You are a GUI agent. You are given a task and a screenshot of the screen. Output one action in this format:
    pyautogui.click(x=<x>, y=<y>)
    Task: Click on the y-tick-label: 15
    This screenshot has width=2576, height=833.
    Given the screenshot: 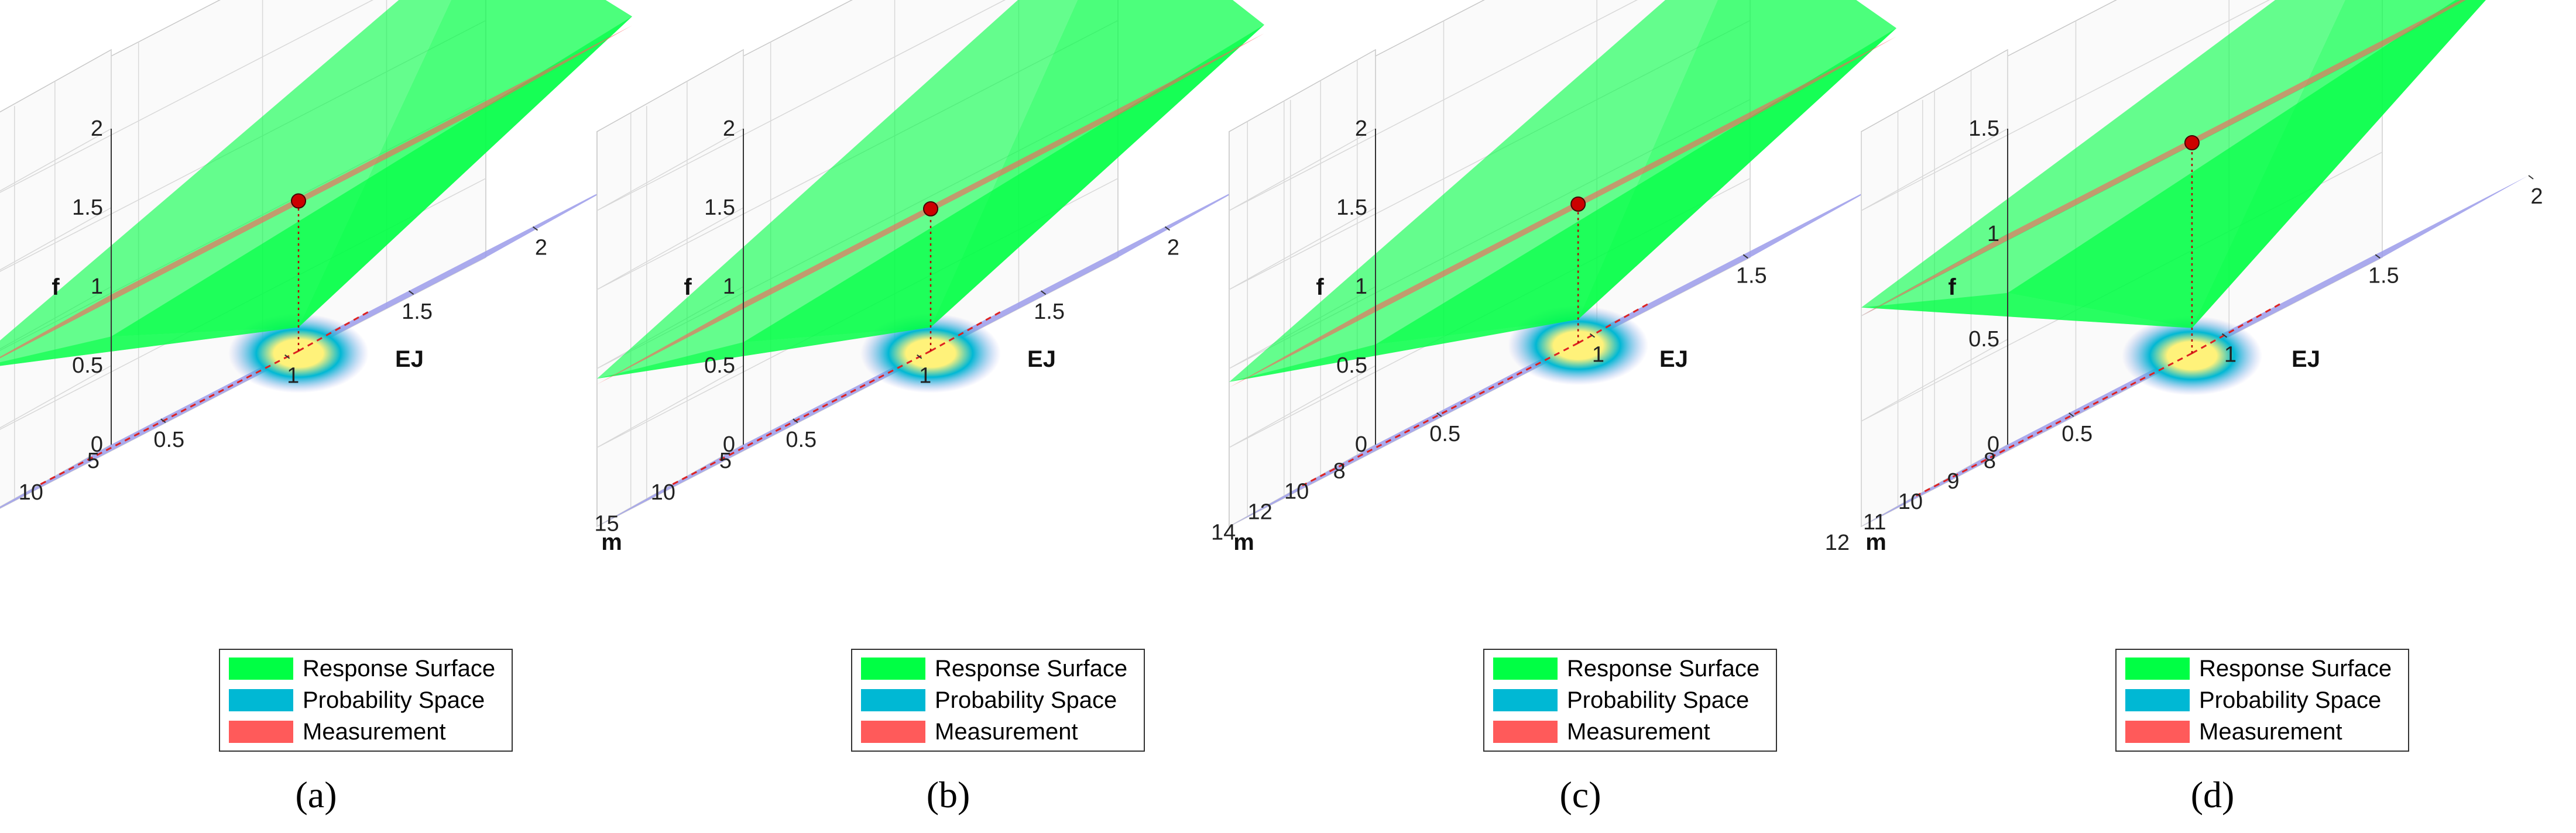 What is the action you would take?
    pyautogui.click(x=607, y=524)
    